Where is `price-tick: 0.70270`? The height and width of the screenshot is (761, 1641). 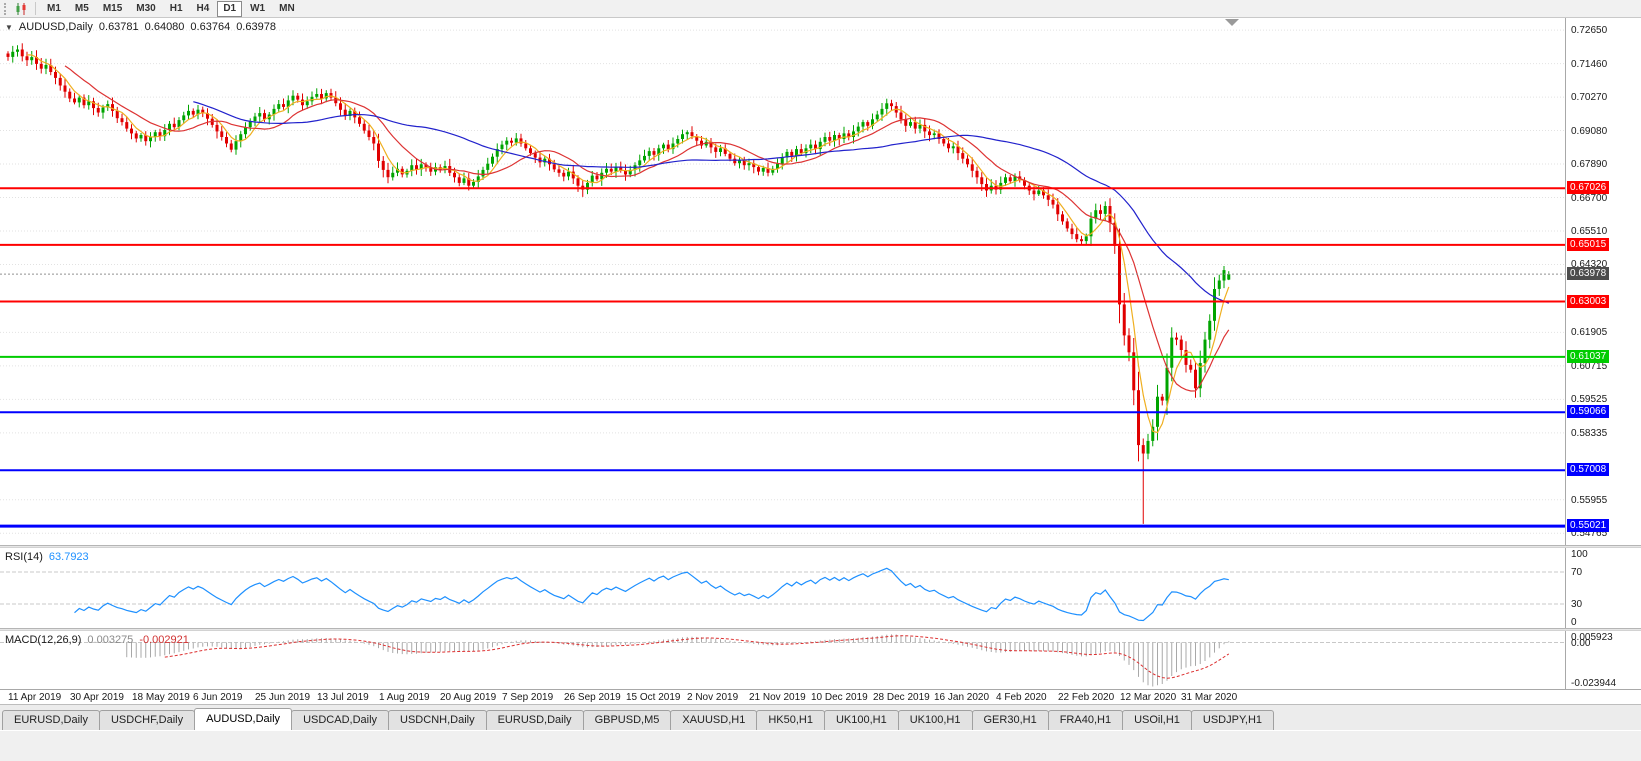 price-tick: 0.70270 is located at coordinates (1589, 97).